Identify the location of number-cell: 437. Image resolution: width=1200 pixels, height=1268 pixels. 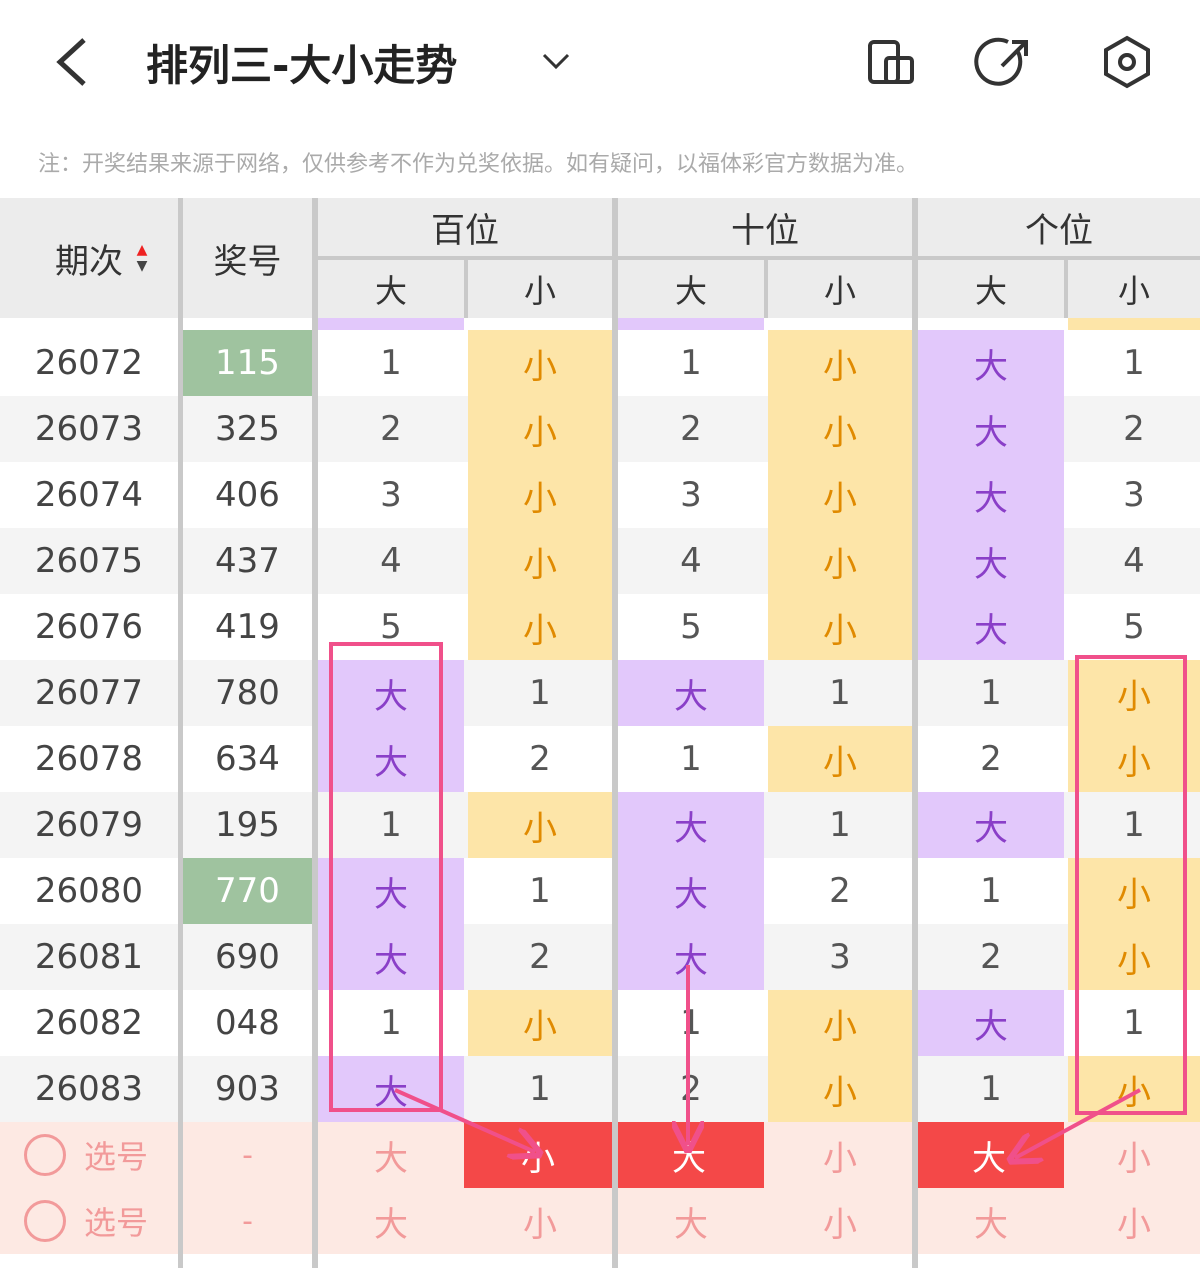
(247, 561).